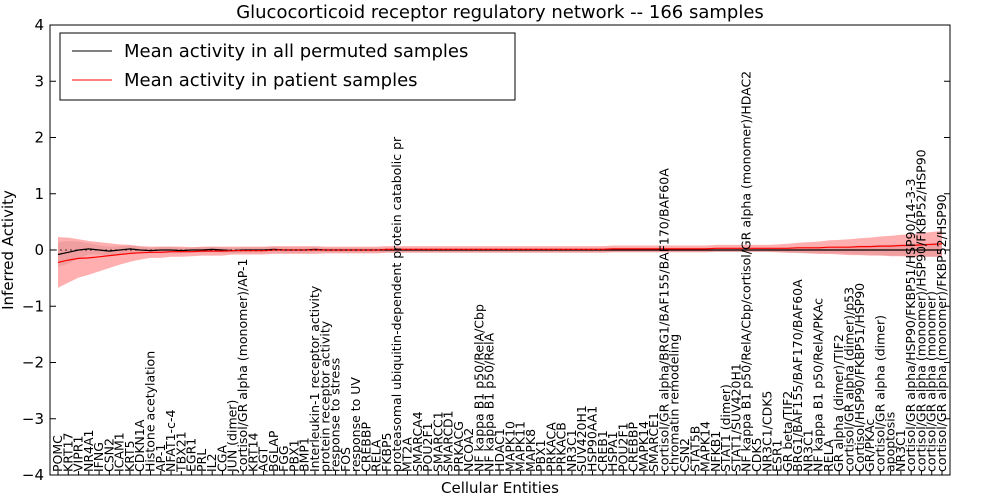  I want to click on entity-label: IL2, so click(211, 462).